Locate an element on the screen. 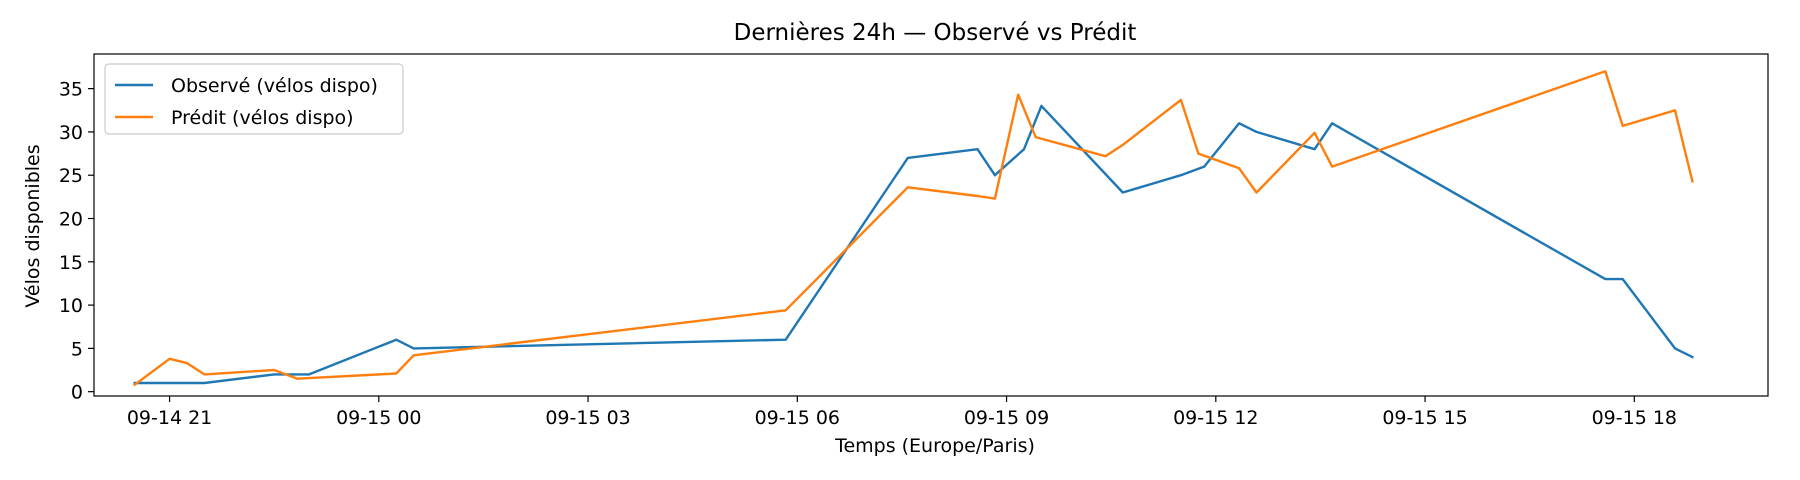  y-tick-label: 35 is located at coordinates (71, 90).